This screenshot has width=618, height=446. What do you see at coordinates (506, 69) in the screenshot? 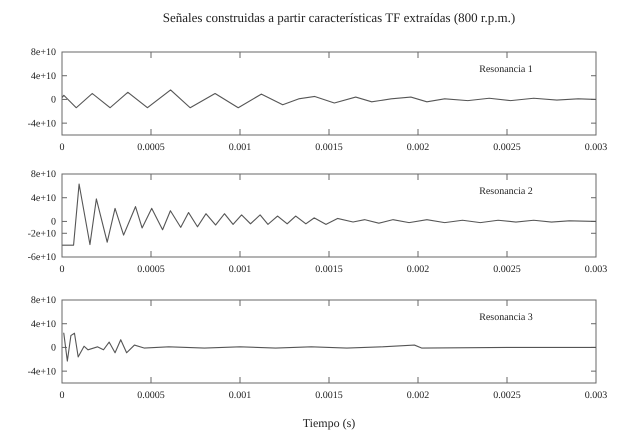
I see `annotation: Resonancia 1` at bounding box center [506, 69].